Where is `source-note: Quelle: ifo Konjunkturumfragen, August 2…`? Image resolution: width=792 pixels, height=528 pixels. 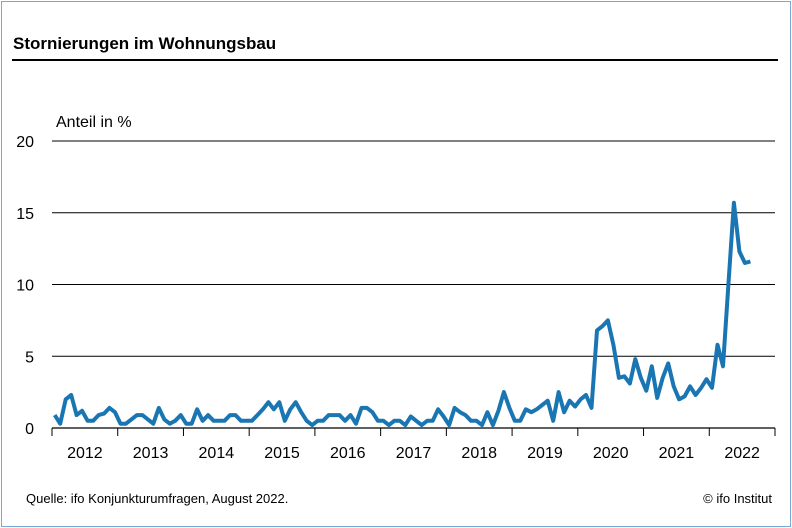
source-note: Quelle: ifo Konjunkturumfragen, August 2… is located at coordinates (157, 498).